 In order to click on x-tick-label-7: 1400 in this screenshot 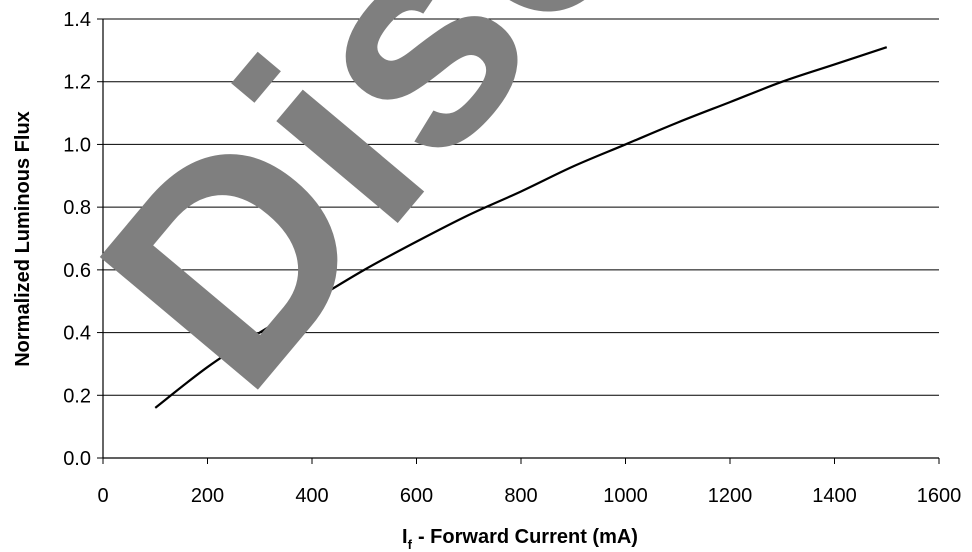, I will do `click(834, 496)`.